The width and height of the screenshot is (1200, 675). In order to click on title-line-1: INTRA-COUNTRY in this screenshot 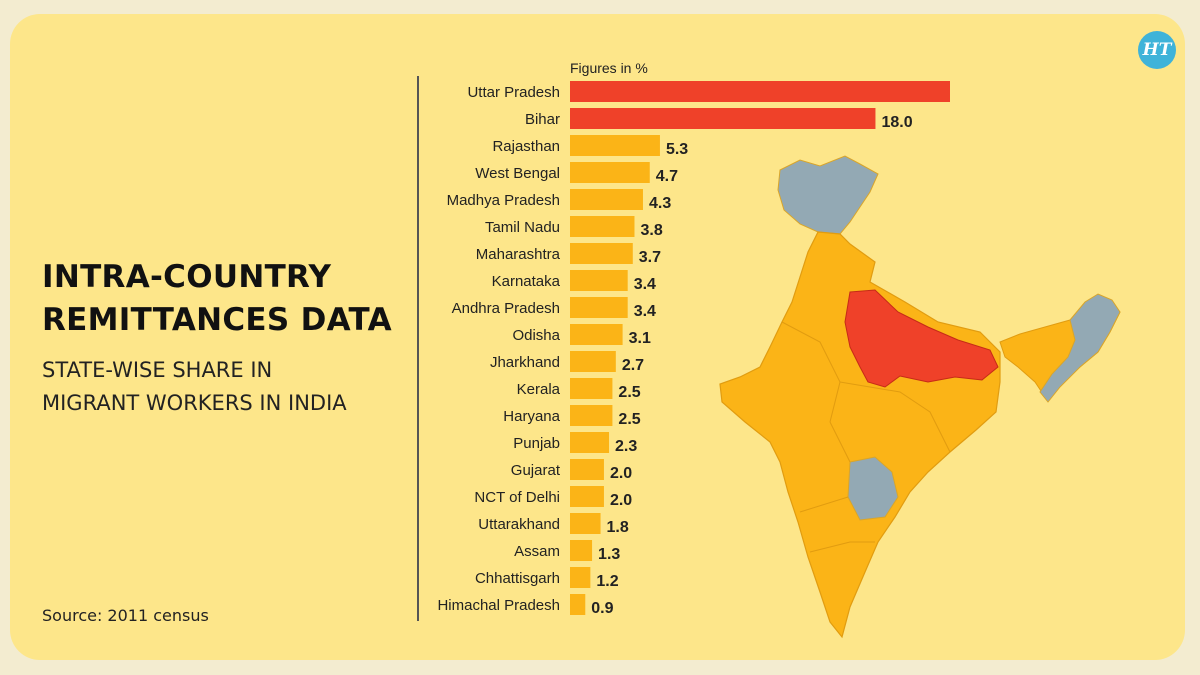, I will do `click(187, 277)`.